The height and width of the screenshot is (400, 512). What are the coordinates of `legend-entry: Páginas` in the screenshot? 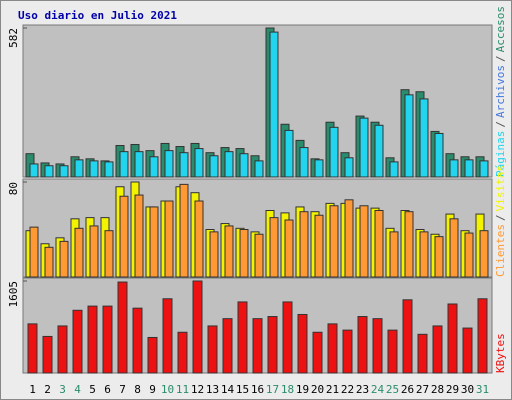 It's located at (500, 154).